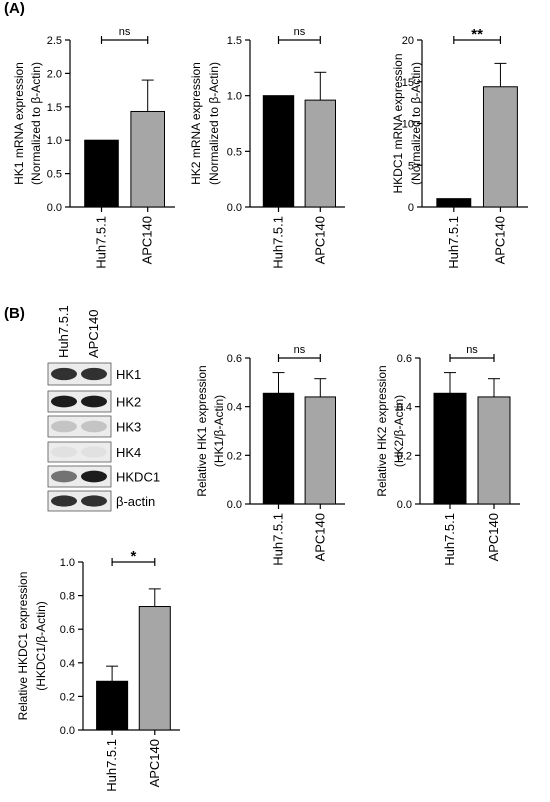  I want to click on y-tick-label: 2.0, so click(54, 74).